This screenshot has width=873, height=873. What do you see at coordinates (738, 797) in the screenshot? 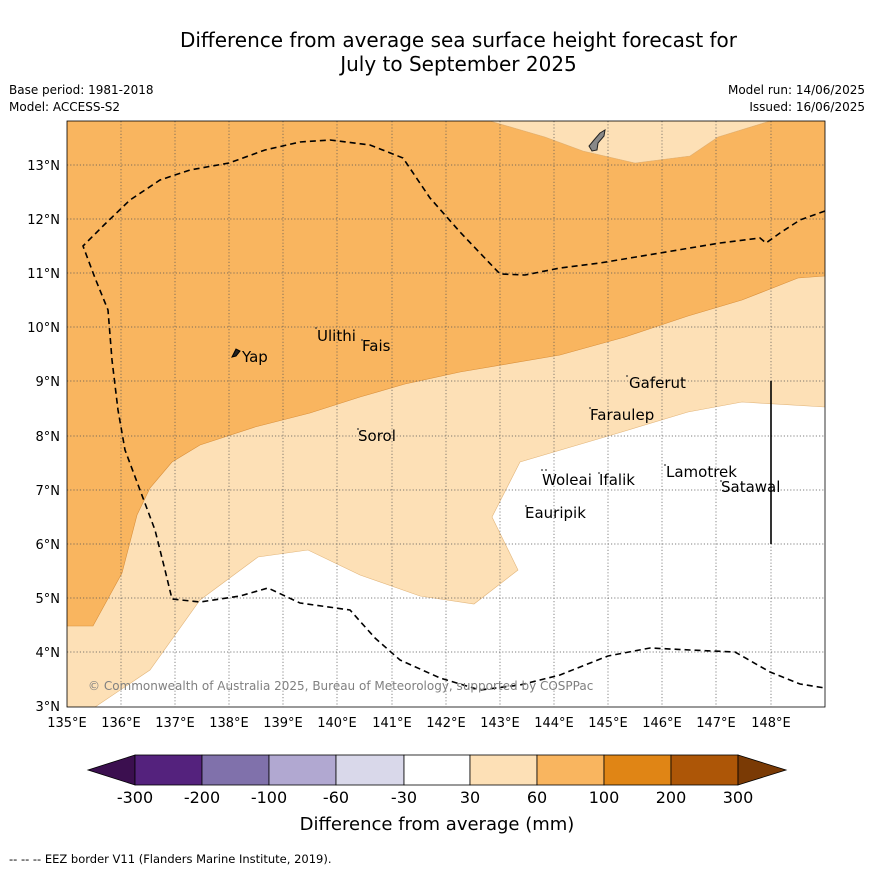
I see `colorbar-tick-label: 300` at bounding box center [738, 797].